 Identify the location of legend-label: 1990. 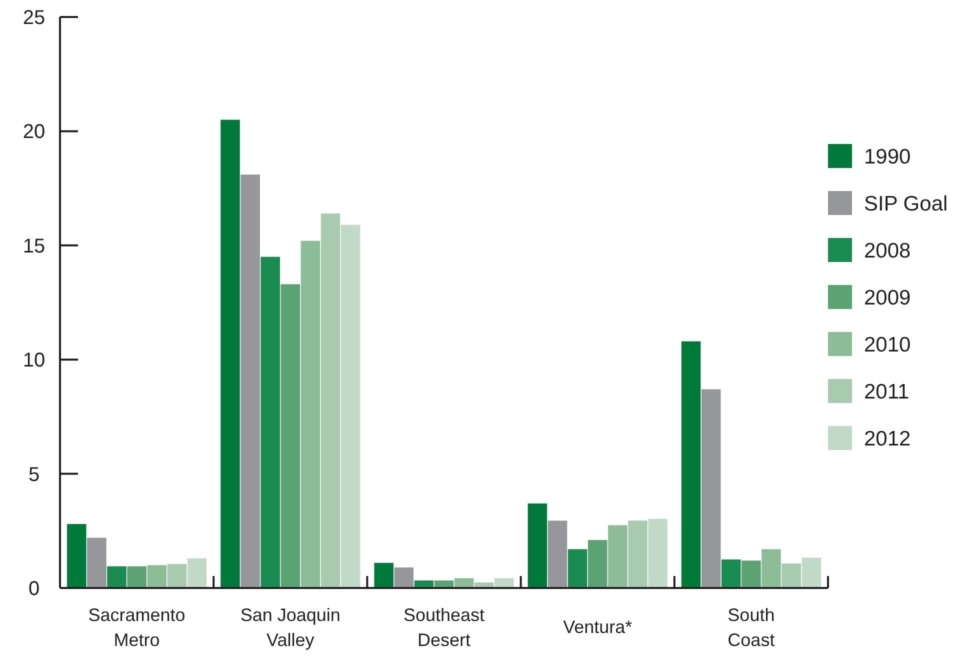
(887, 156).